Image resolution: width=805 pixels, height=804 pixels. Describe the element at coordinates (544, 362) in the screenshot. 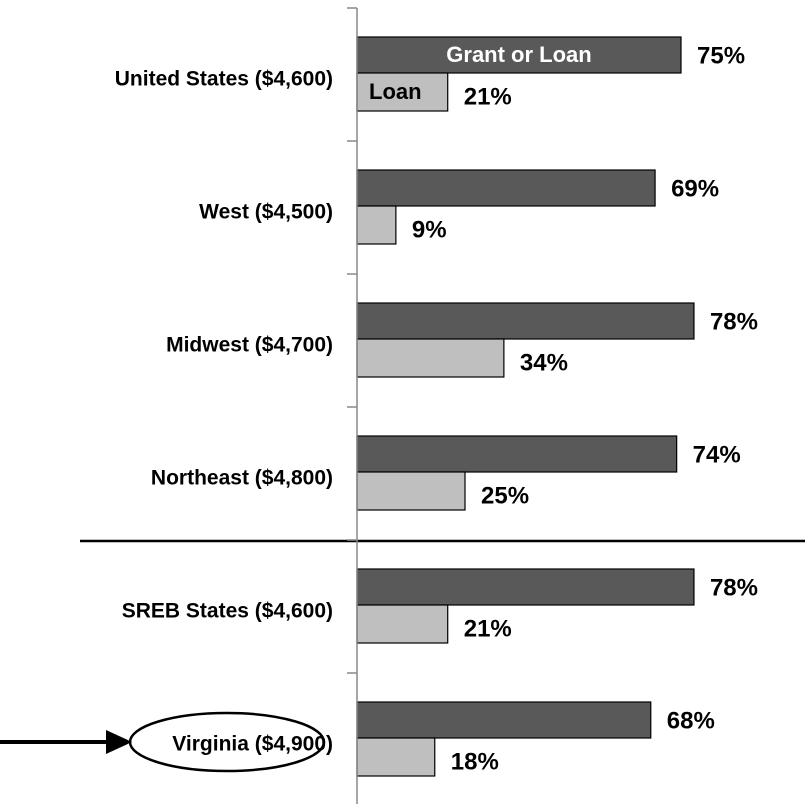

I see `value-label: 34%` at that location.